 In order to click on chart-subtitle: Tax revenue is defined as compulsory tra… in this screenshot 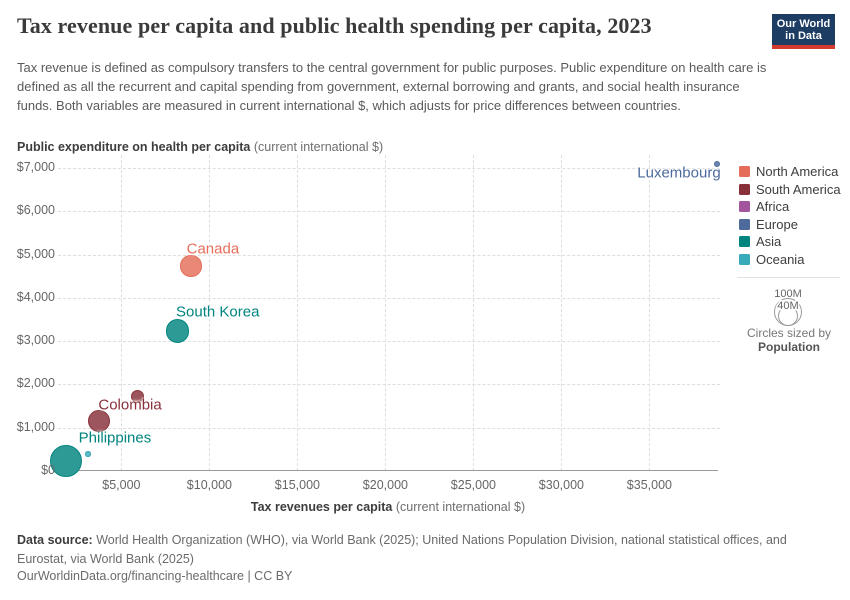, I will do `click(392, 86)`.